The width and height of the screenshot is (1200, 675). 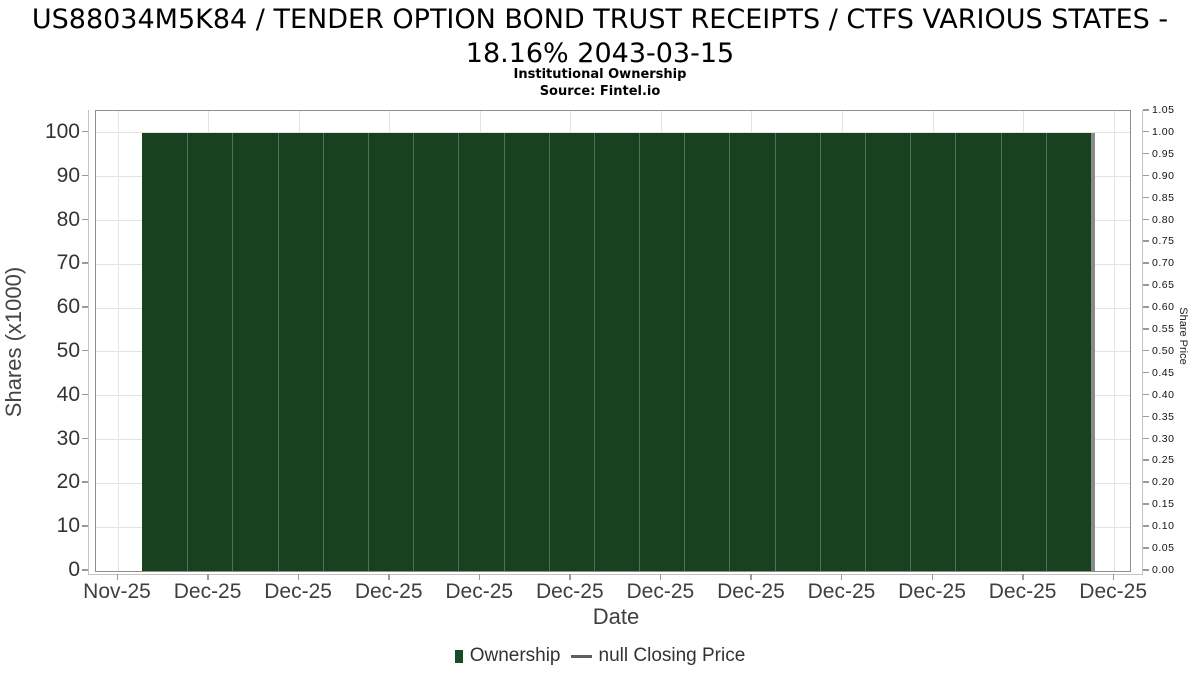 I want to click on y-right-tick-label: 0.25, so click(x=1163, y=460).